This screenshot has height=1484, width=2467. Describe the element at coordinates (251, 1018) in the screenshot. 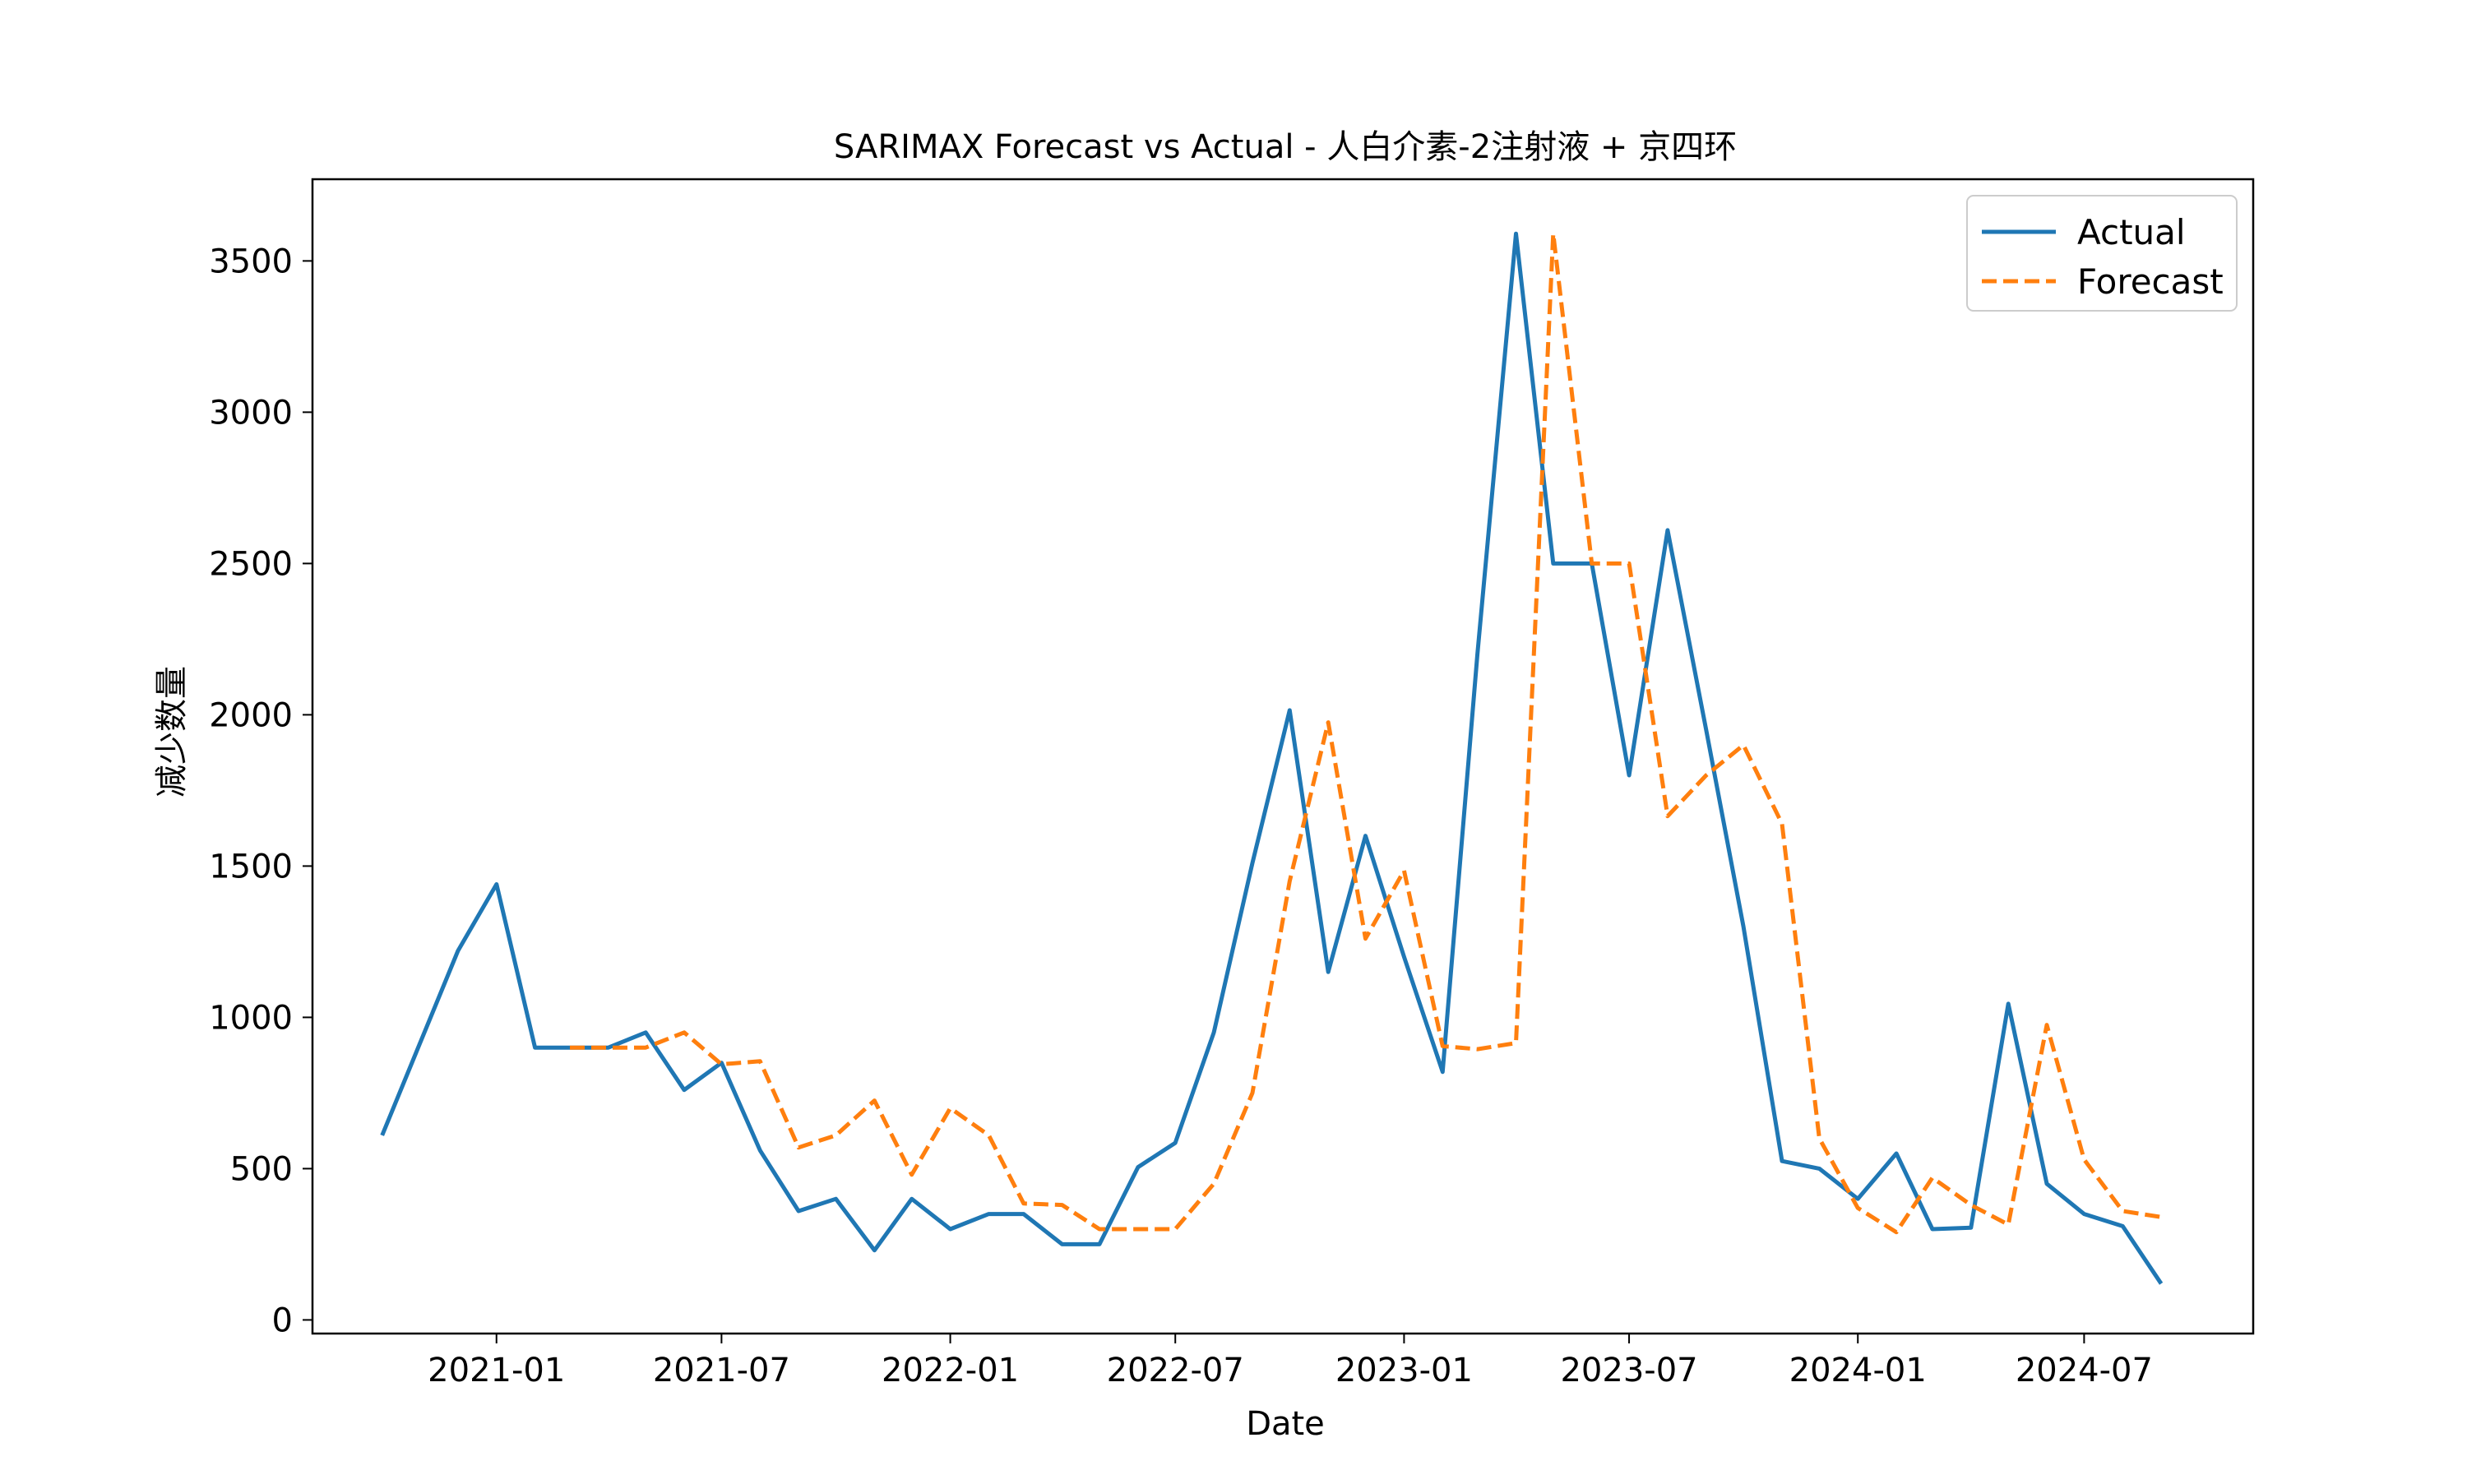

I see `y-tick-label: 1000` at that location.